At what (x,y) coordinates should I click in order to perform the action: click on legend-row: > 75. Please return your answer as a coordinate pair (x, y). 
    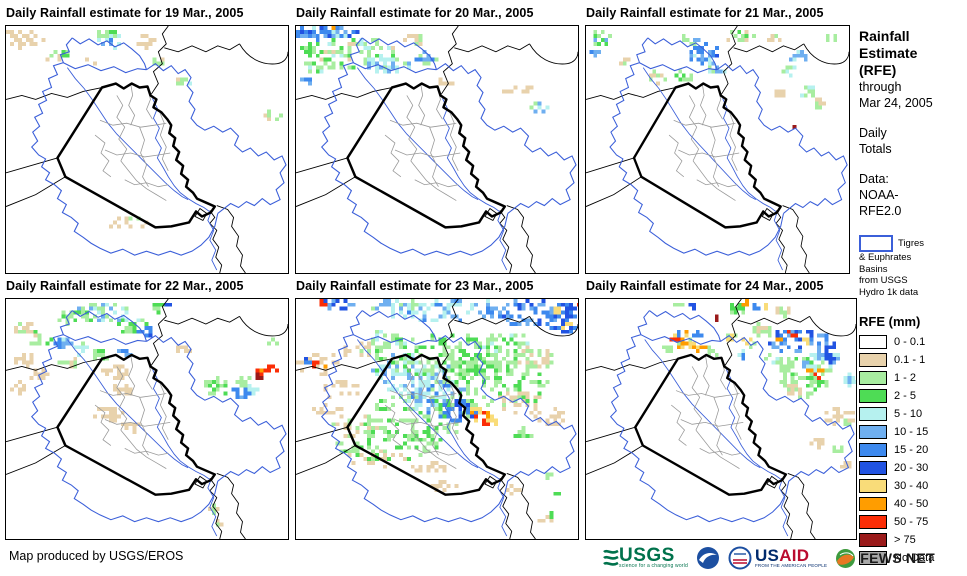
    Looking at the image, I should click on (912, 540).